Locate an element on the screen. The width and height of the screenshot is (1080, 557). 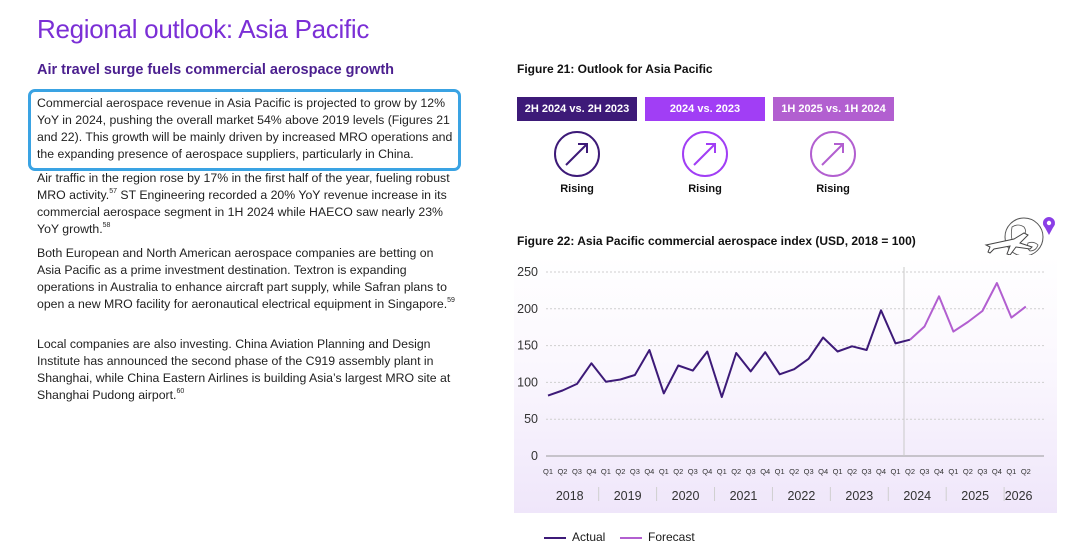
year-label: 2020 is located at coordinates (686, 496).